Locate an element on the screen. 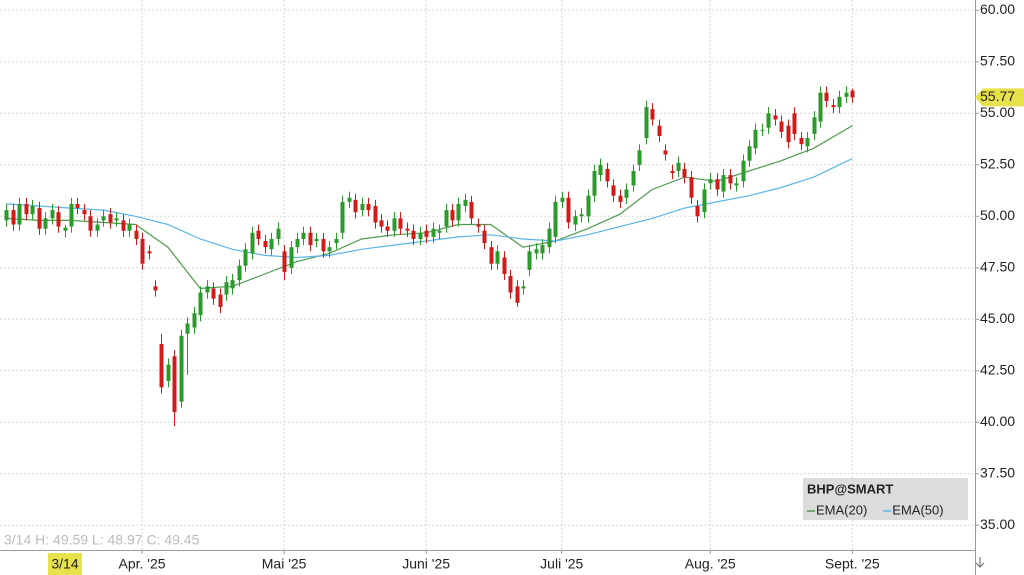  x-tick-label: Mai '25 is located at coordinates (284, 564).